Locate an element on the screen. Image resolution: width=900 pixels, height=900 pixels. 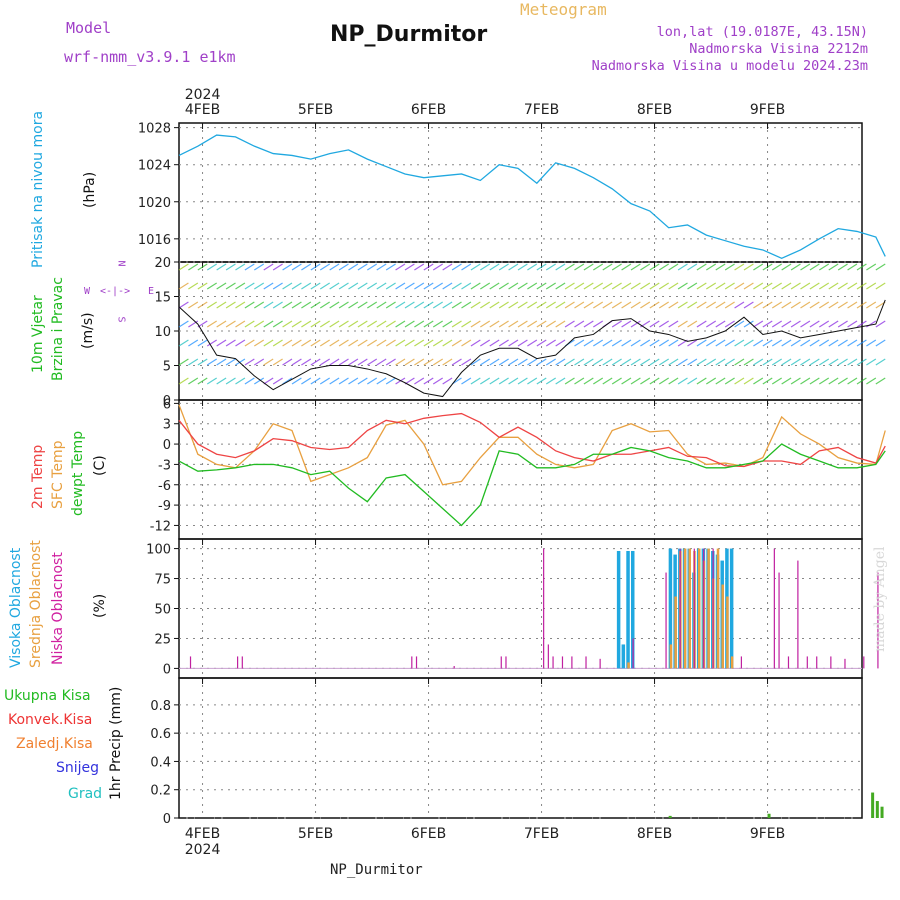
temp-2m-line is located at coordinates (532, 440).